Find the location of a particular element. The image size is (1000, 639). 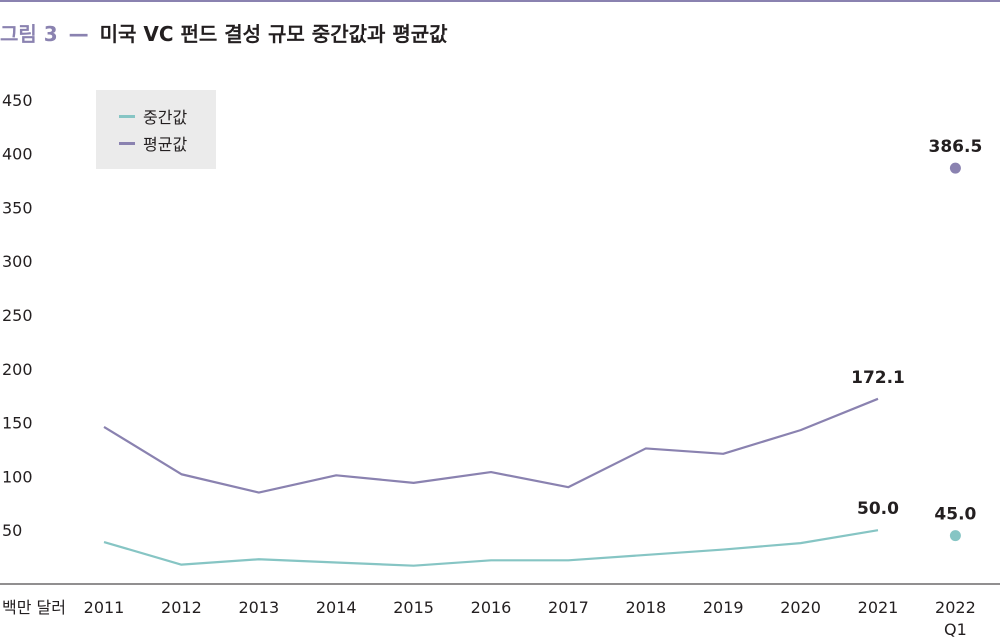

title-dash: — is located at coordinates (78, 34).